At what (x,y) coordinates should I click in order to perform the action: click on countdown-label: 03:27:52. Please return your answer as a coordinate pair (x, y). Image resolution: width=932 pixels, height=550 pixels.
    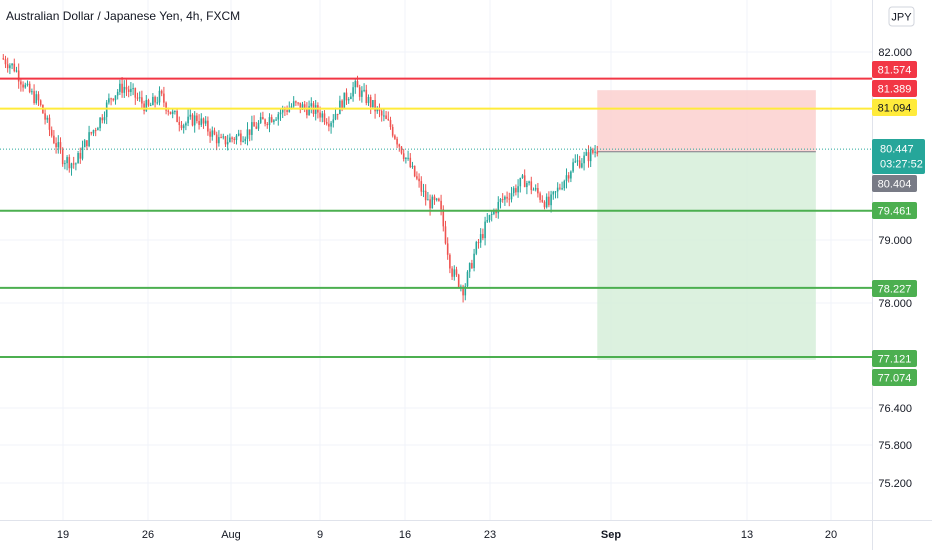
    Looking at the image, I should click on (901, 165).